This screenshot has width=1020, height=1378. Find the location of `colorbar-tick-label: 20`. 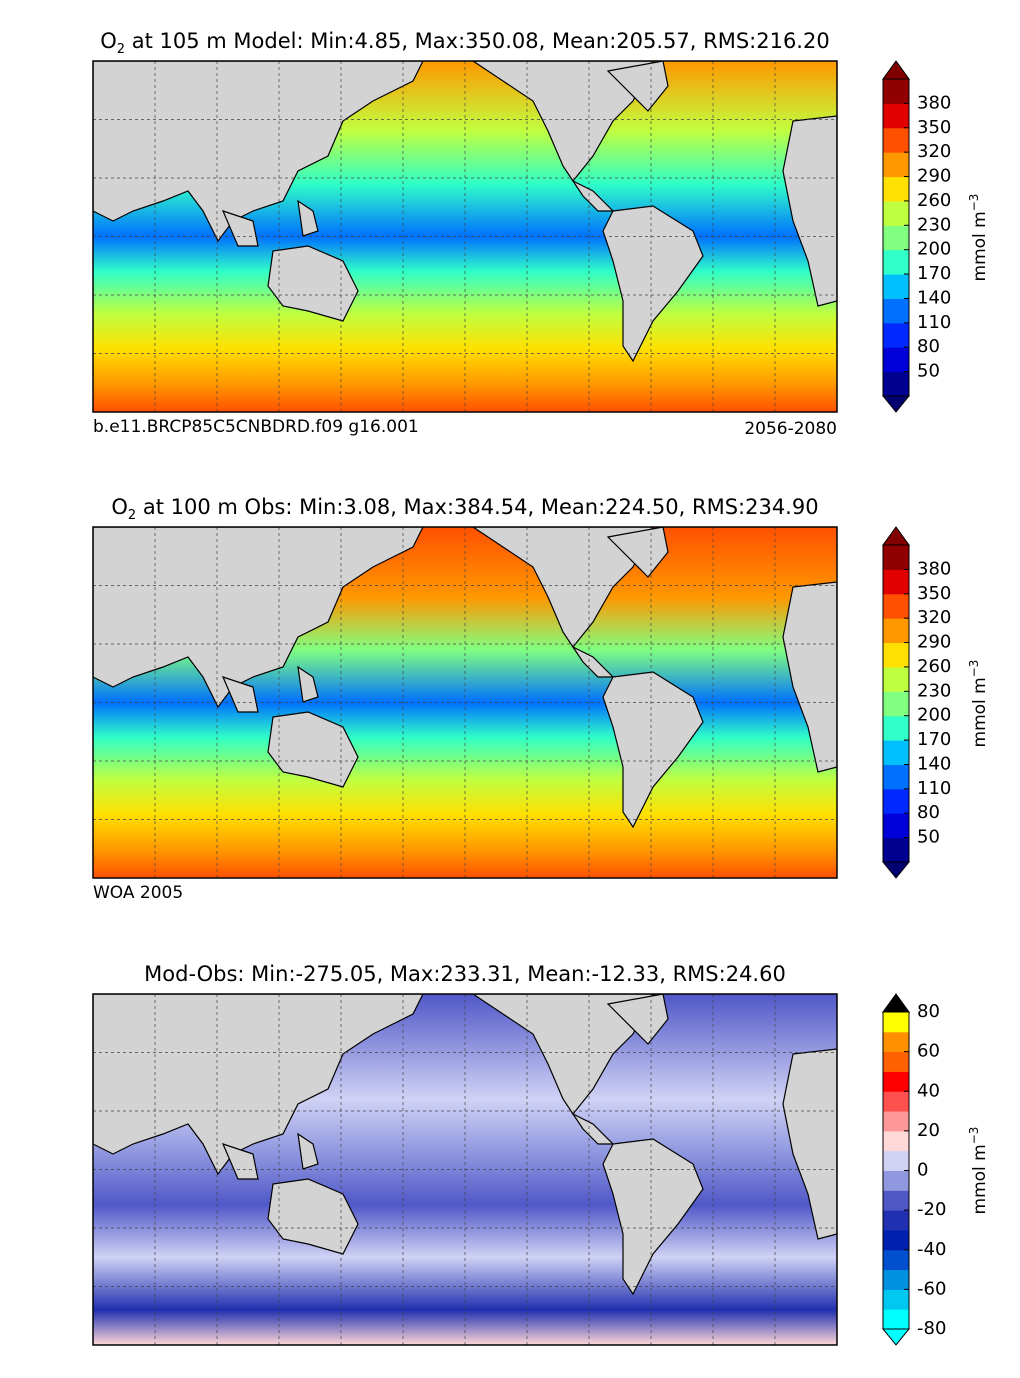

colorbar-tick-label: 20 is located at coordinates (928, 1130).